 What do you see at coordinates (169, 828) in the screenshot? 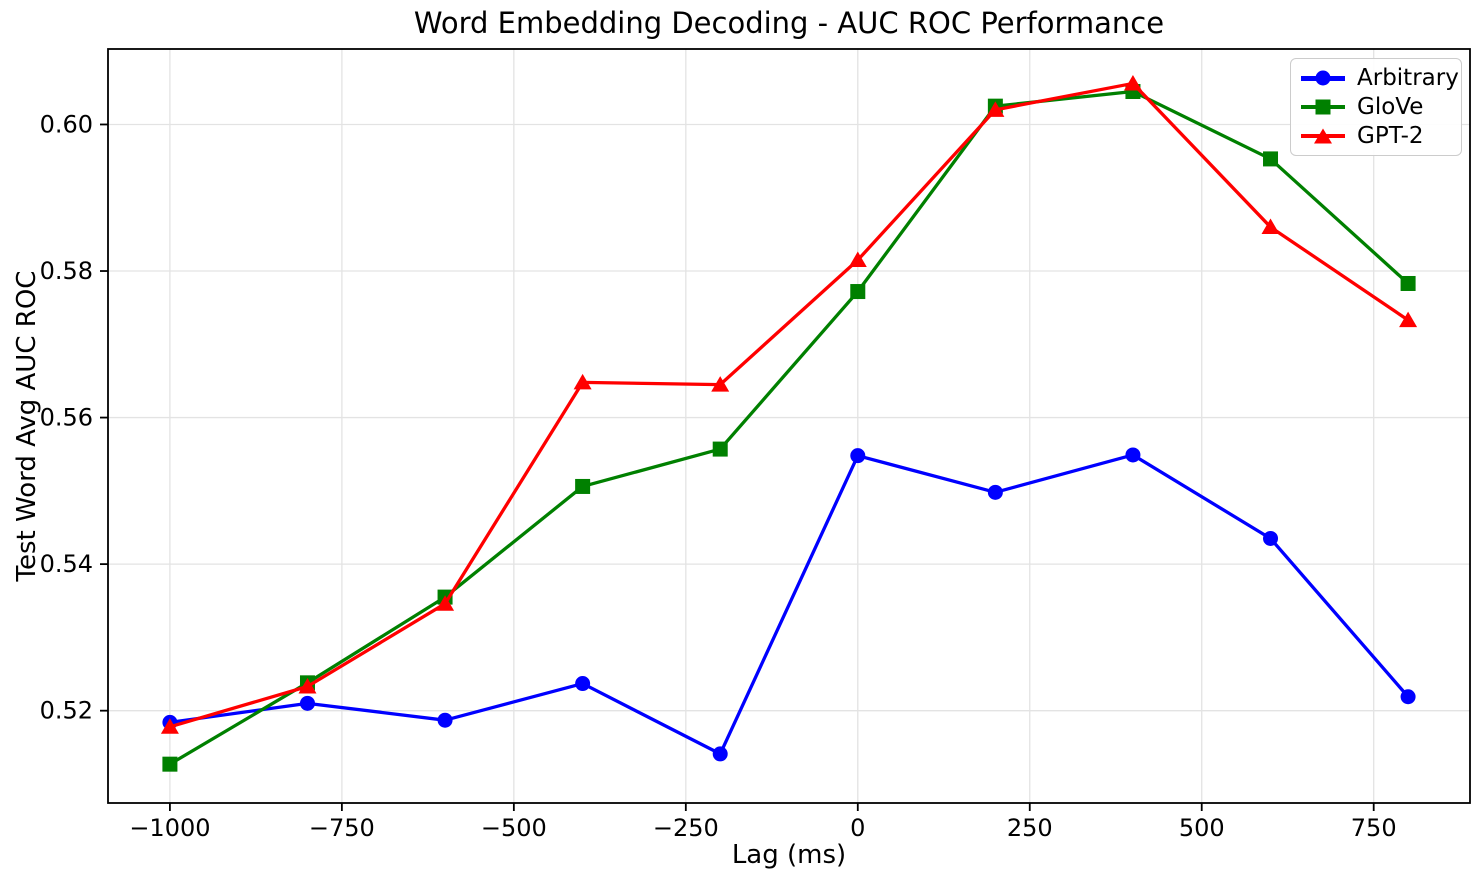
I see `x-tick-label: −1000` at bounding box center [169, 828].